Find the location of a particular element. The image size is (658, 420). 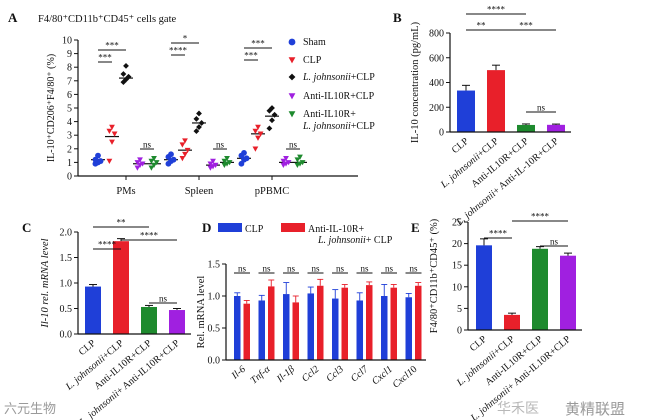

panel-c-sig-1-label: ** is located at coordinates (122, 223).